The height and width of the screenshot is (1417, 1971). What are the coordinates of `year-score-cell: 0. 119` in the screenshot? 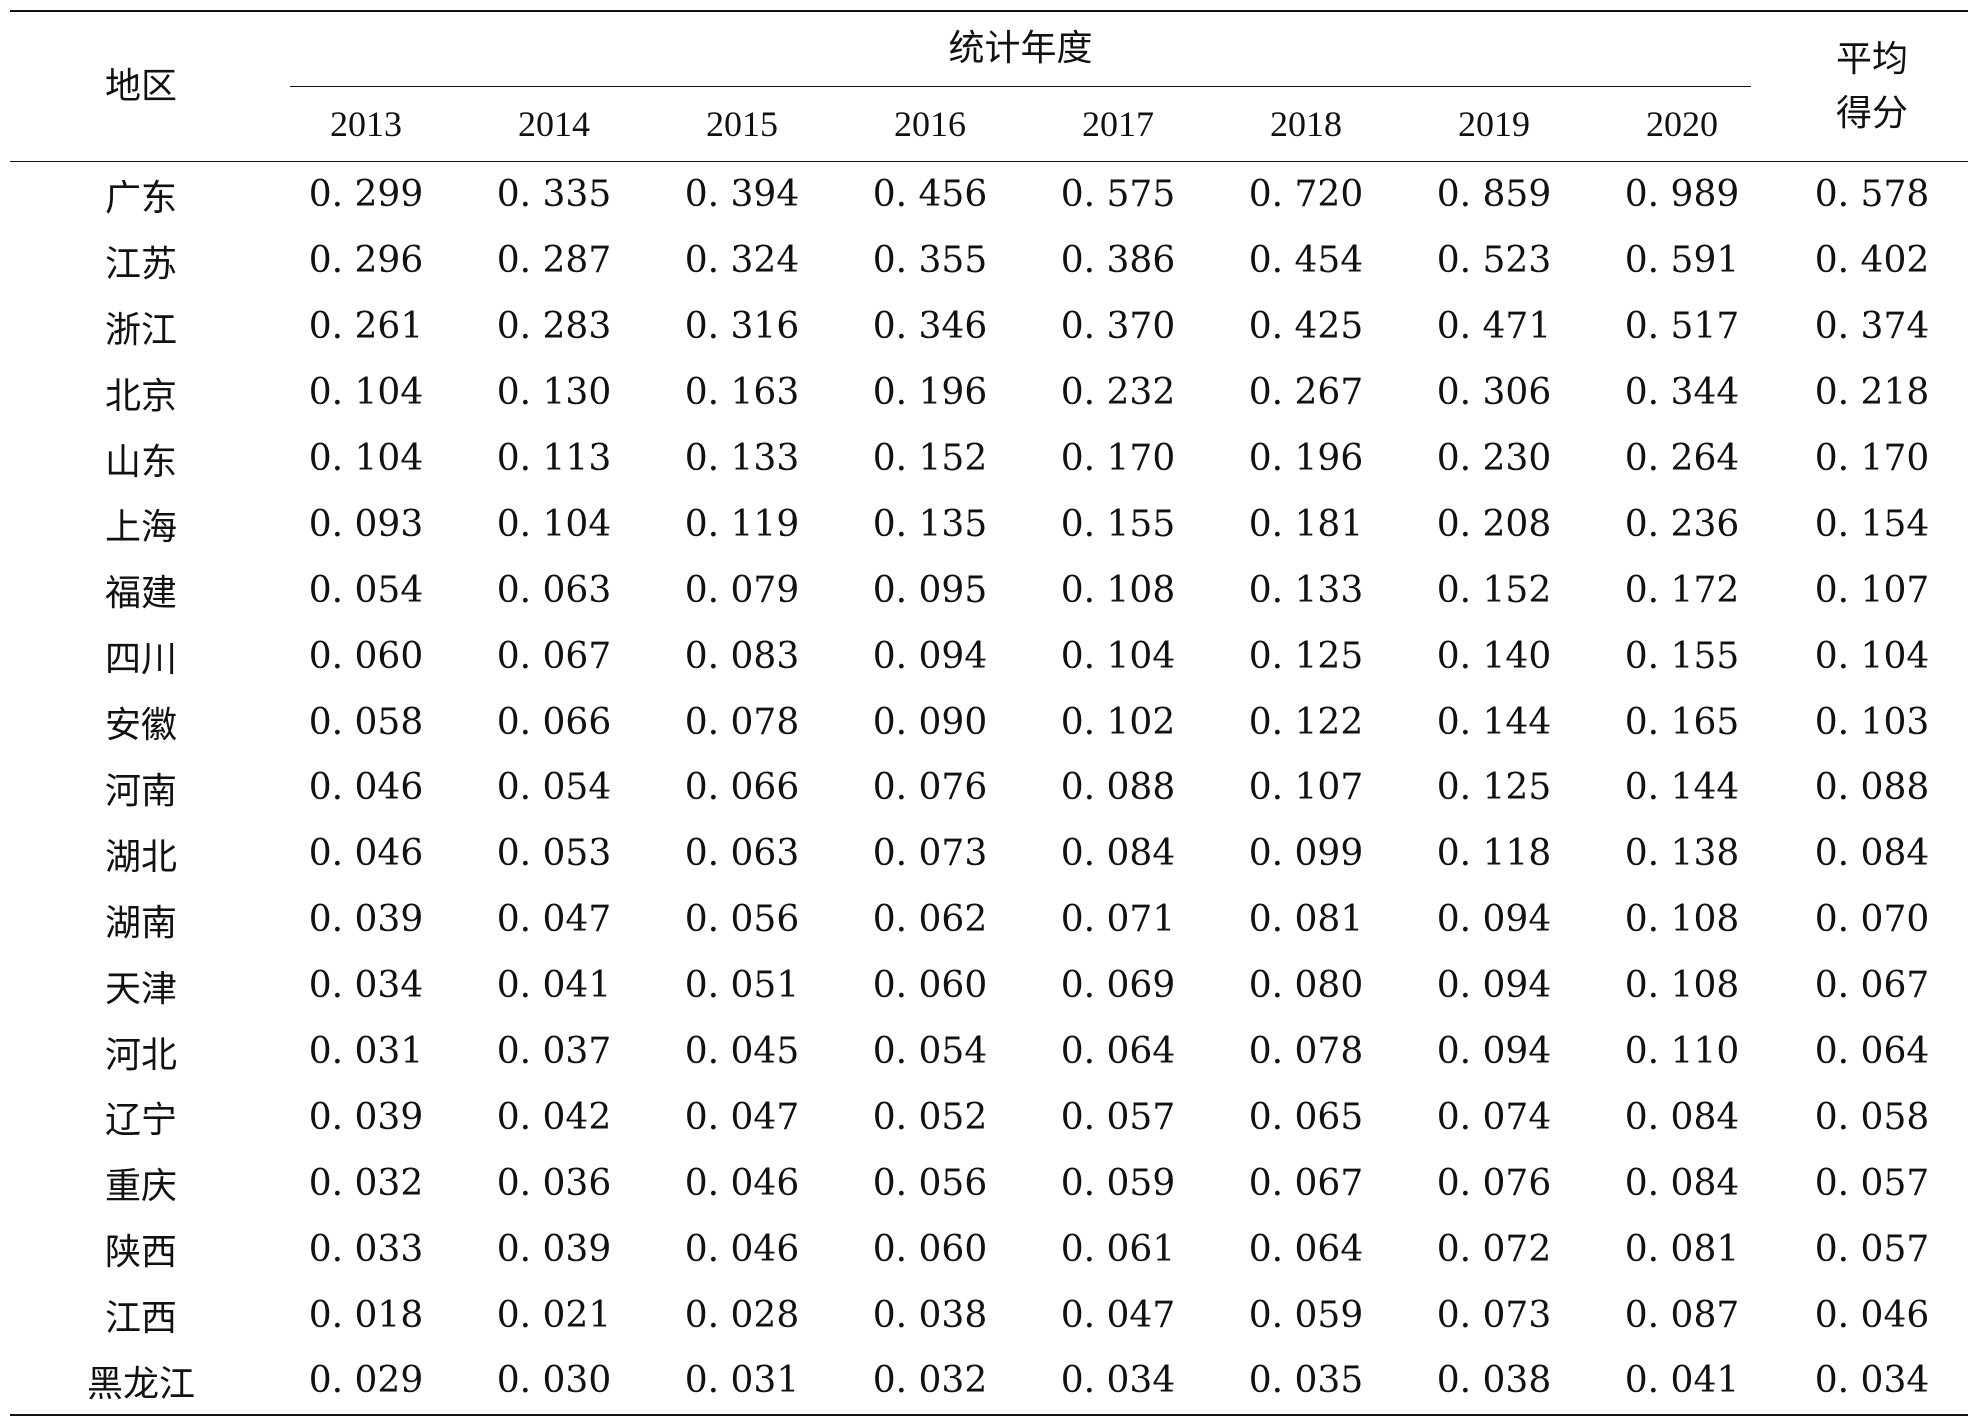 It's located at (742, 524).